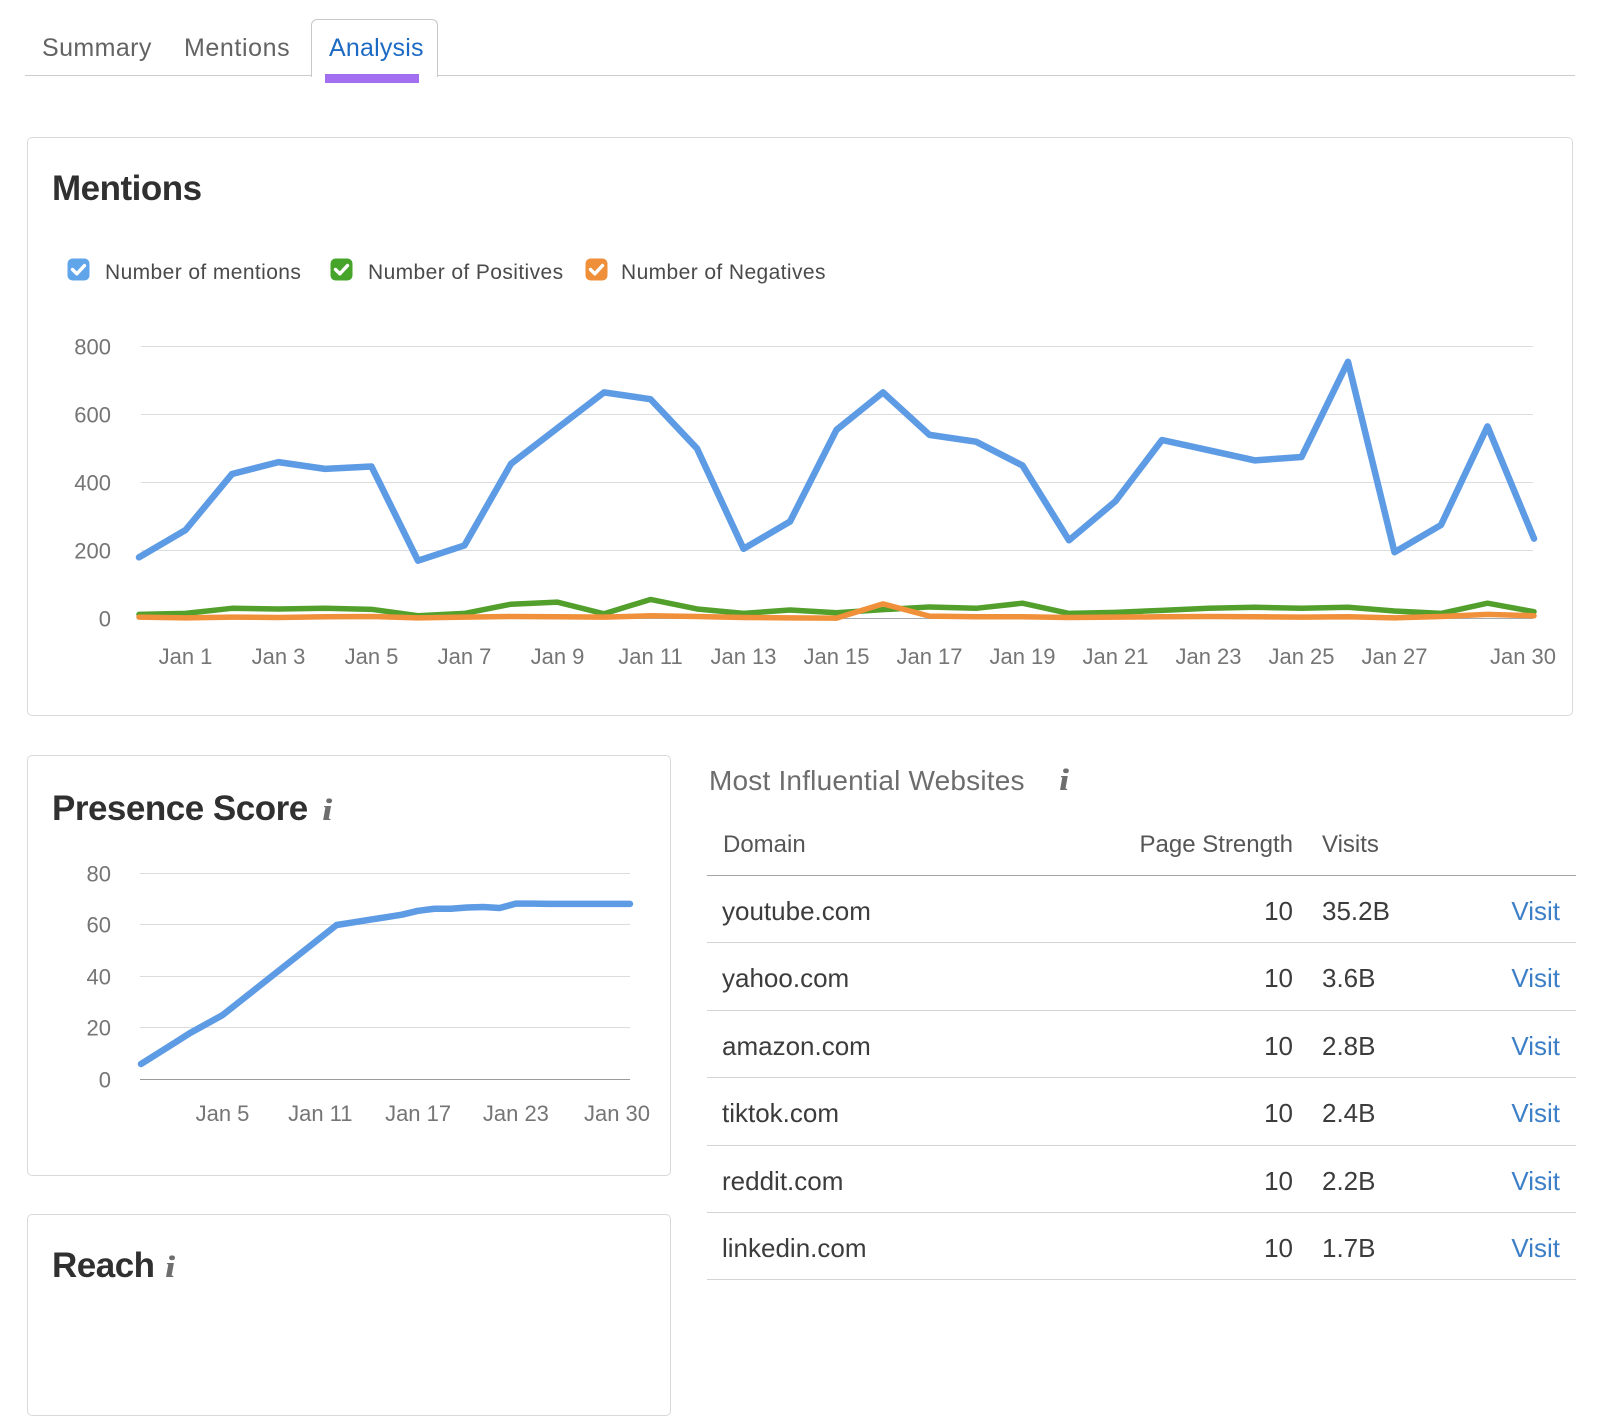 The height and width of the screenshot is (1416, 1600). Describe the element at coordinates (1394, 656) in the screenshot. I see `svg-text: Jan 27` at that location.